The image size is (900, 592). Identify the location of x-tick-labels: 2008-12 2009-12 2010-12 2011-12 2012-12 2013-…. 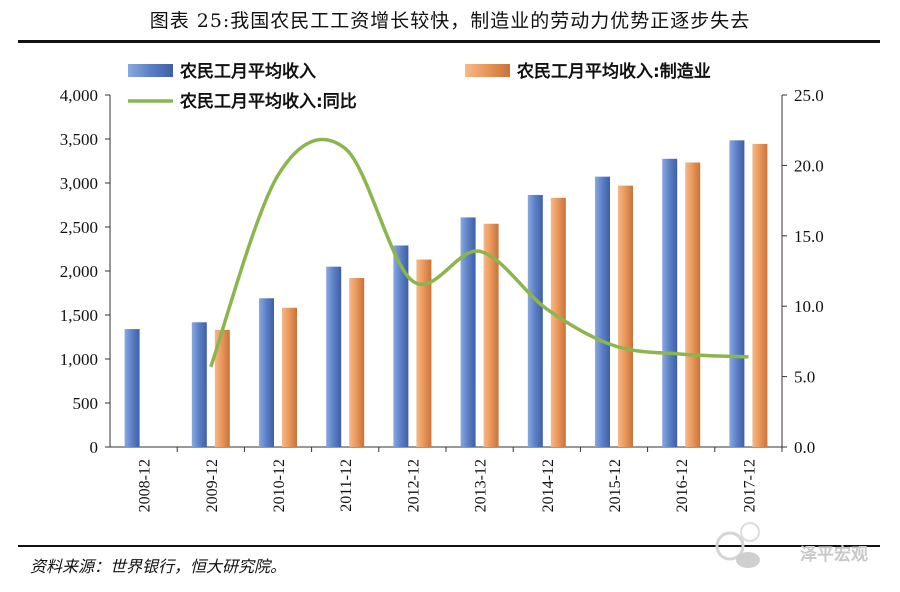
(448, 485).